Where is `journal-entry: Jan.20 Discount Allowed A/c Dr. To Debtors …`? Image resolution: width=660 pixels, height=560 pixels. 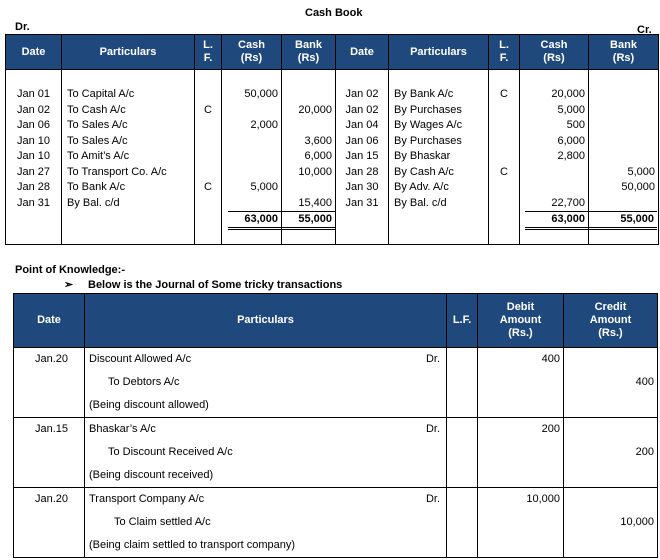
journal-entry: Jan.20 Discount Allowed A/c Dr. To Debtors … is located at coordinates (335, 382).